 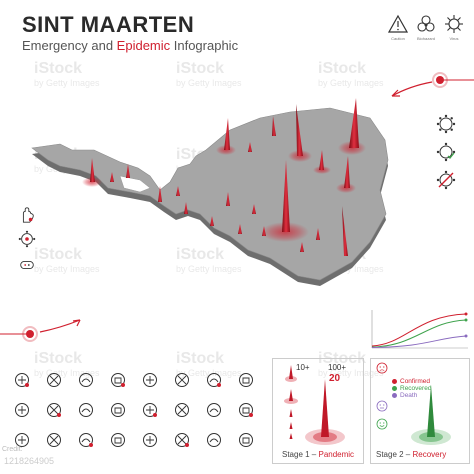 I want to click on legend-label: Recovered, so click(x=416, y=388).